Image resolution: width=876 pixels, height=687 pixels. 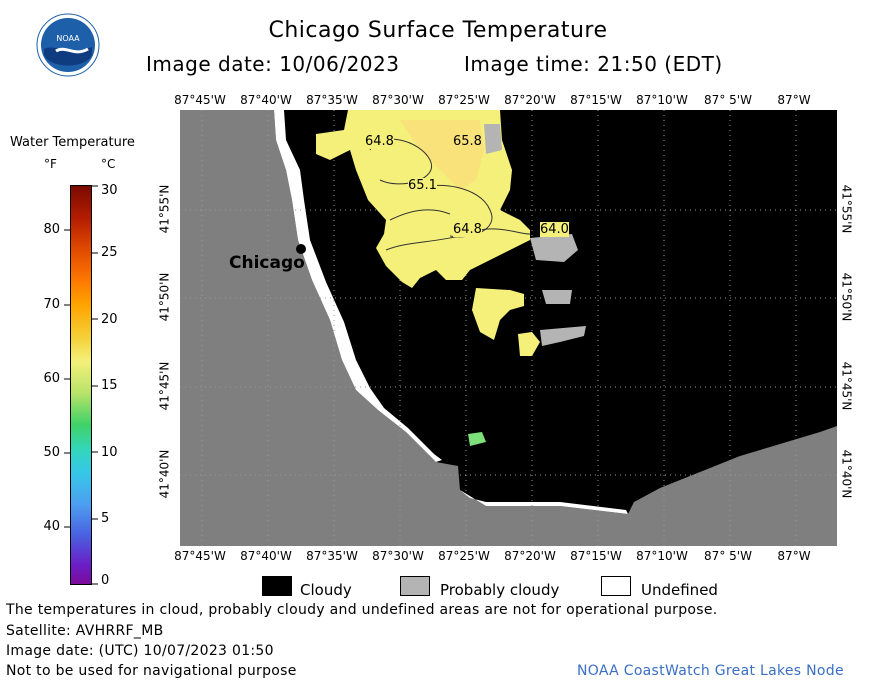 I want to click on chicago-marker, so click(x=301, y=249).